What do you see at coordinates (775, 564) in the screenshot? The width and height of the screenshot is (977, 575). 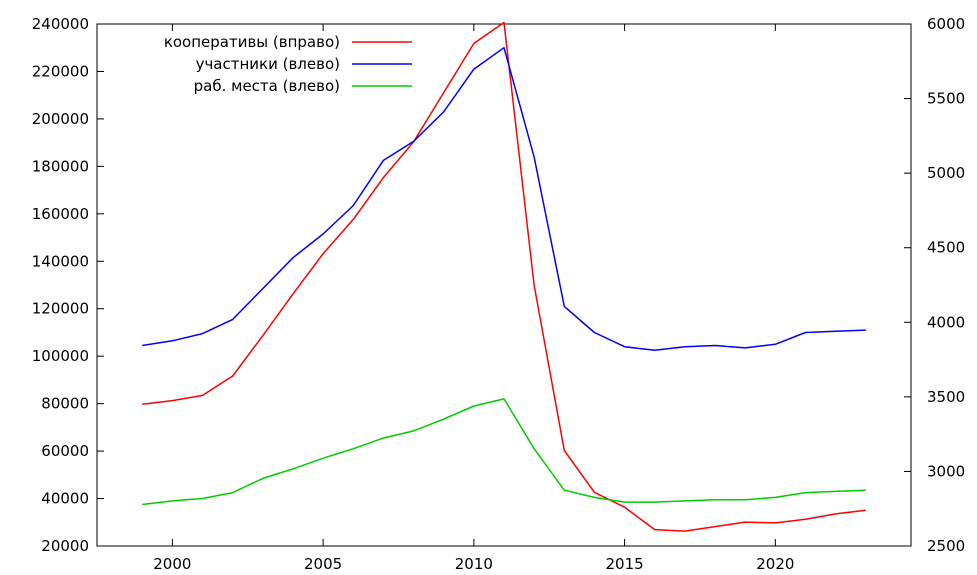 I see `x-tick-label: 2020` at bounding box center [775, 564].